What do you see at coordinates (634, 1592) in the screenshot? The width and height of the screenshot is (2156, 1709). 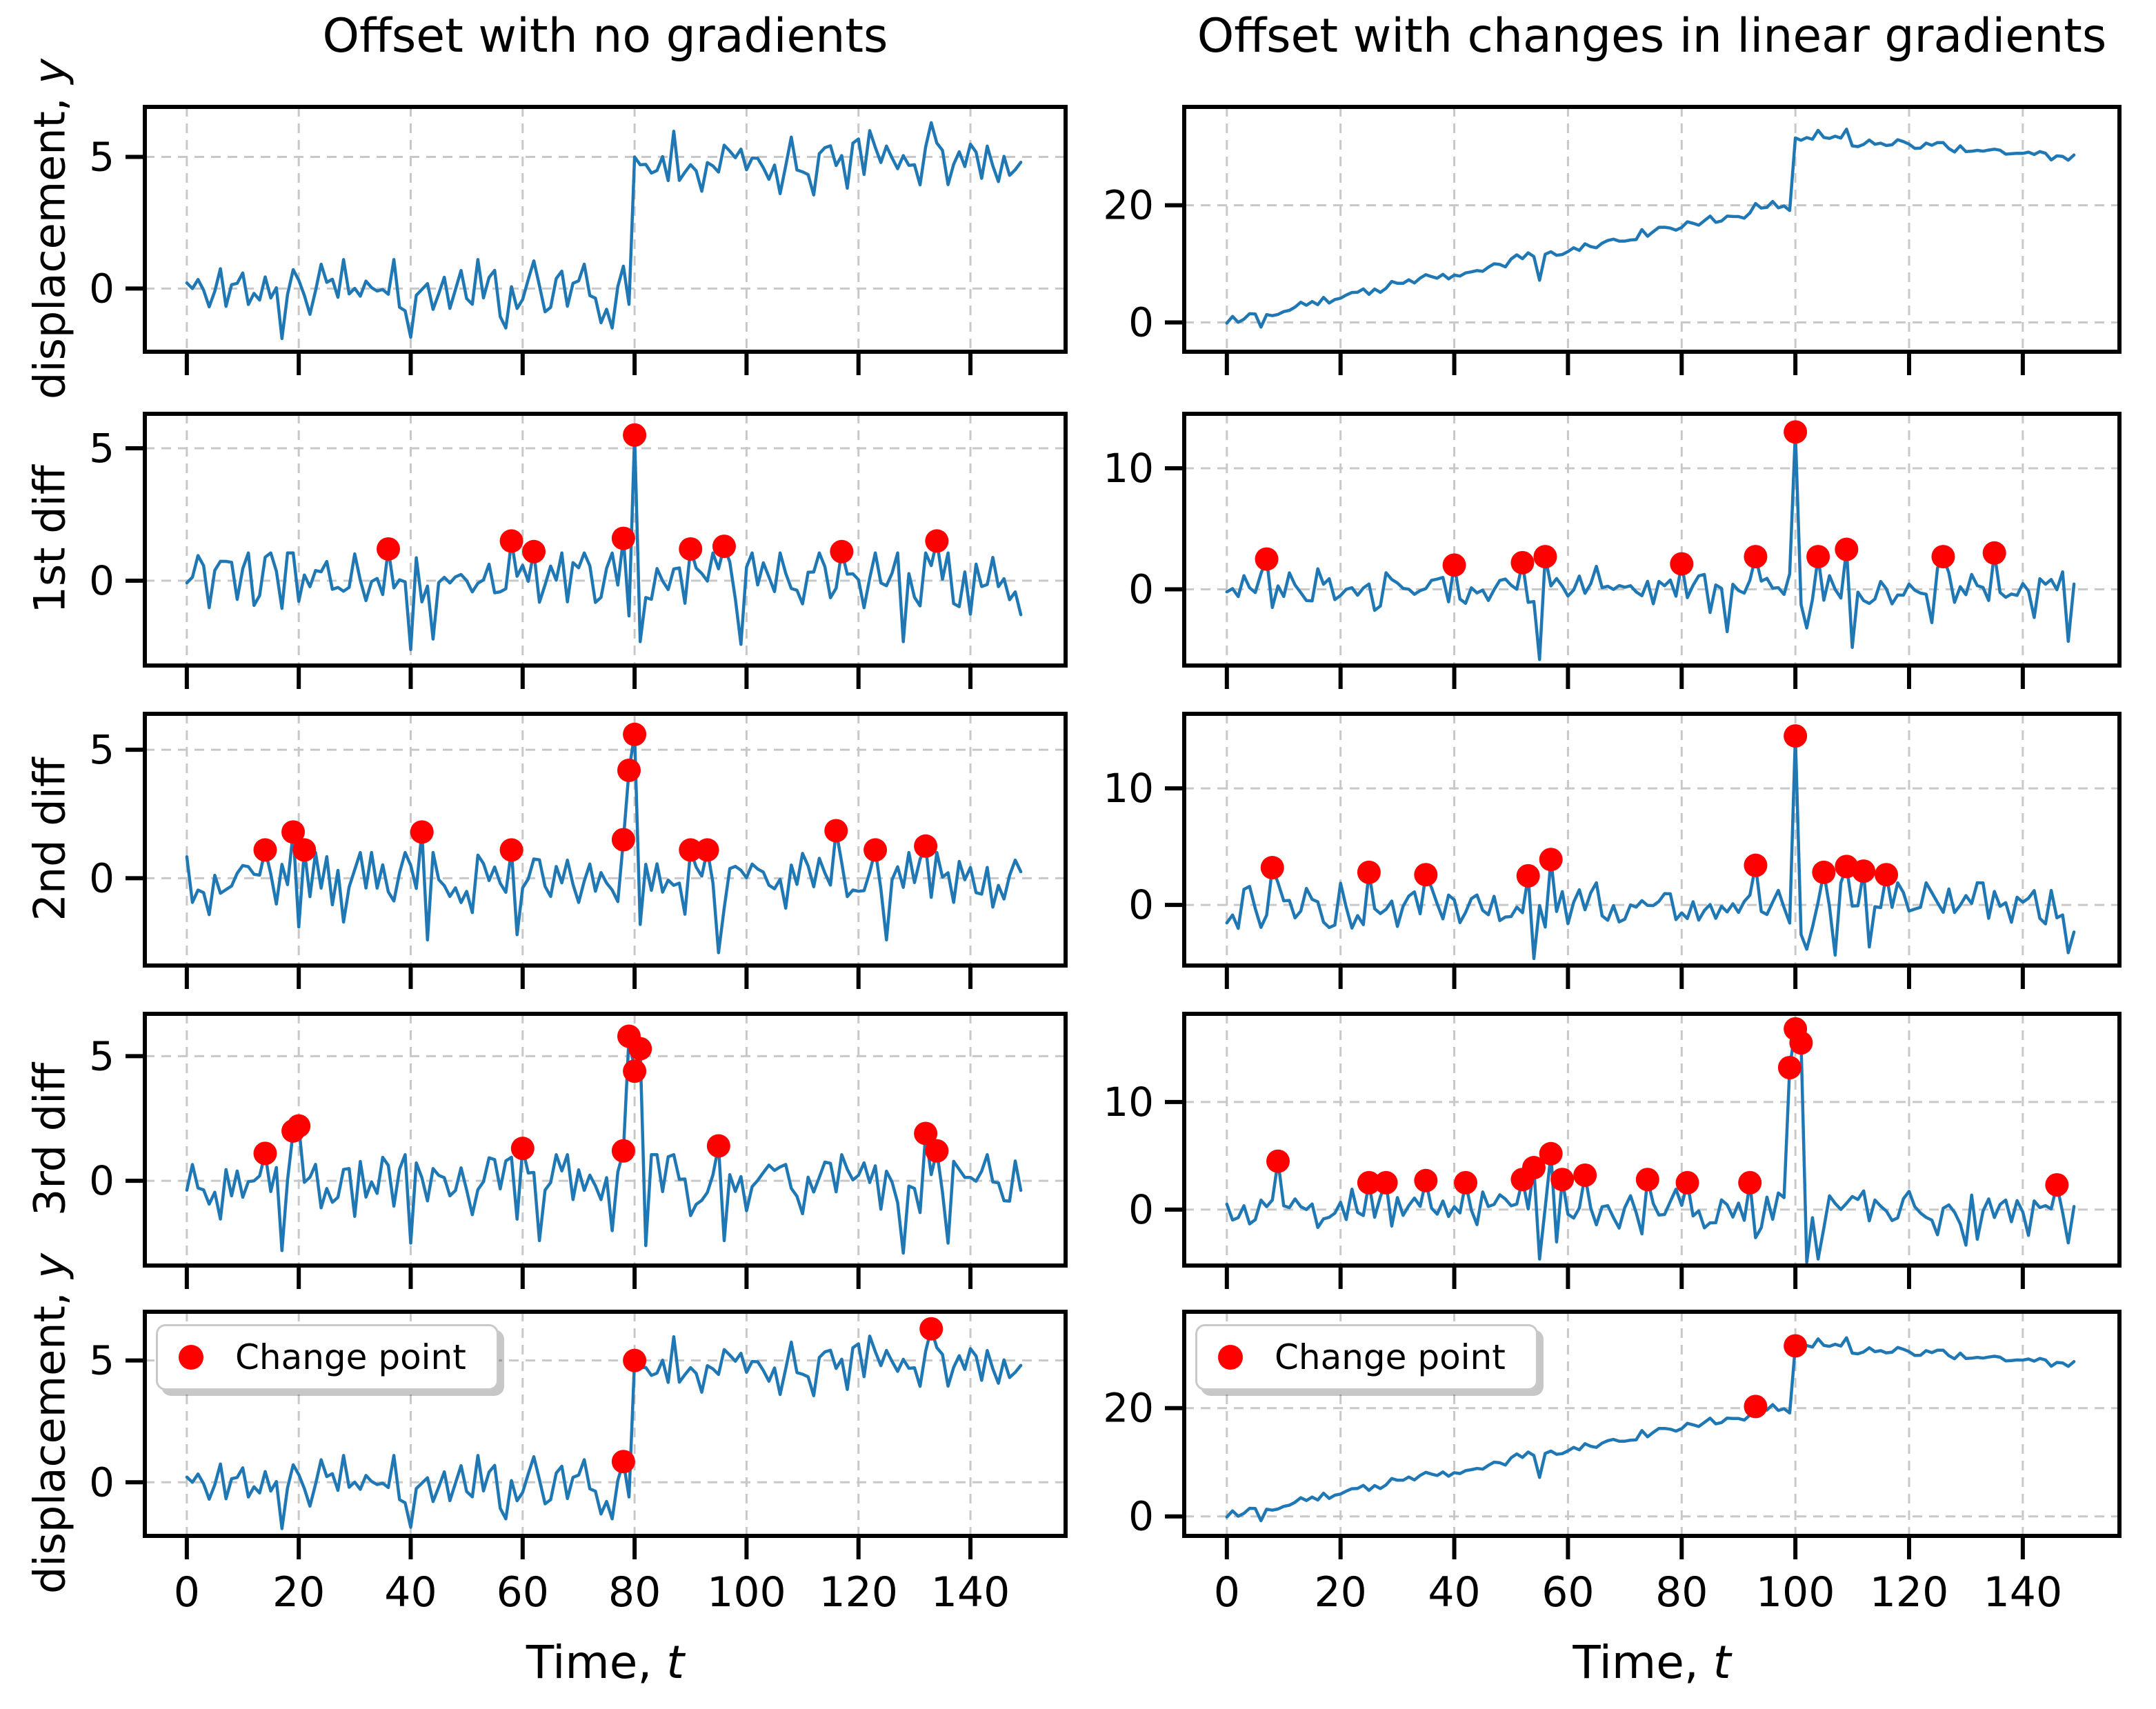 I see `x-tick-label: 80` at bounding box center [634, 1592].